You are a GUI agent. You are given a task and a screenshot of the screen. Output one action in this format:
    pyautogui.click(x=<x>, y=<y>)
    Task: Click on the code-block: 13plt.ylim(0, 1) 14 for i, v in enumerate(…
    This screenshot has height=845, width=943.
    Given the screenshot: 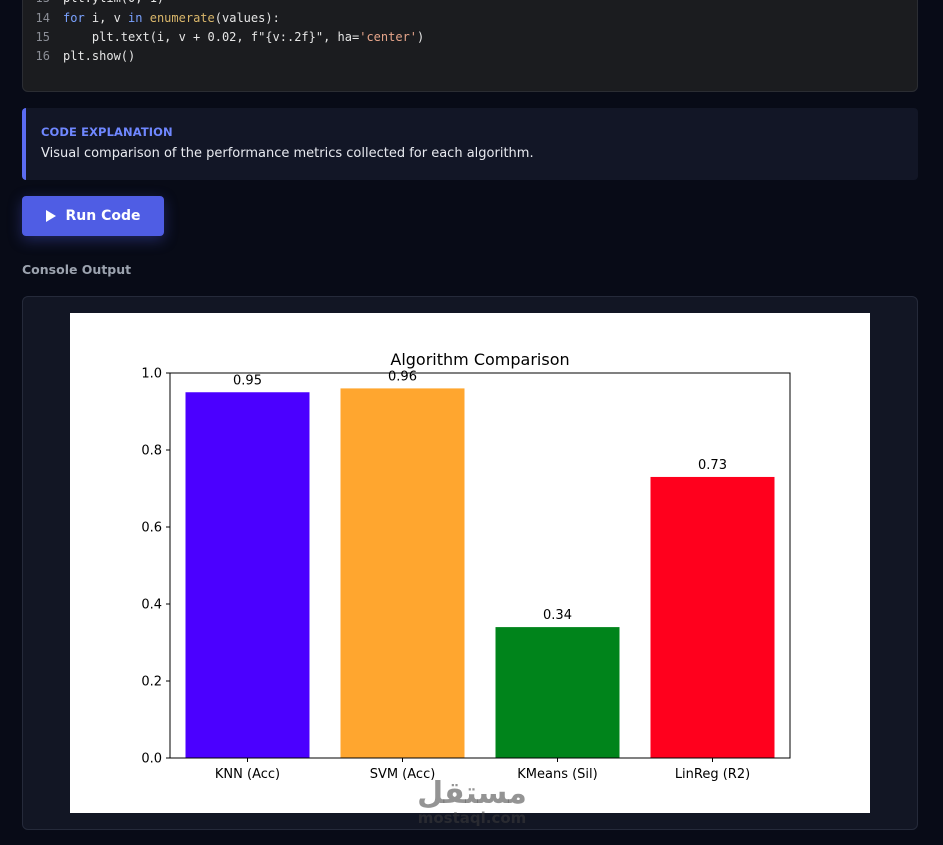 What is the action you would take?
    pyautogui.click(x=470, y=46)
    